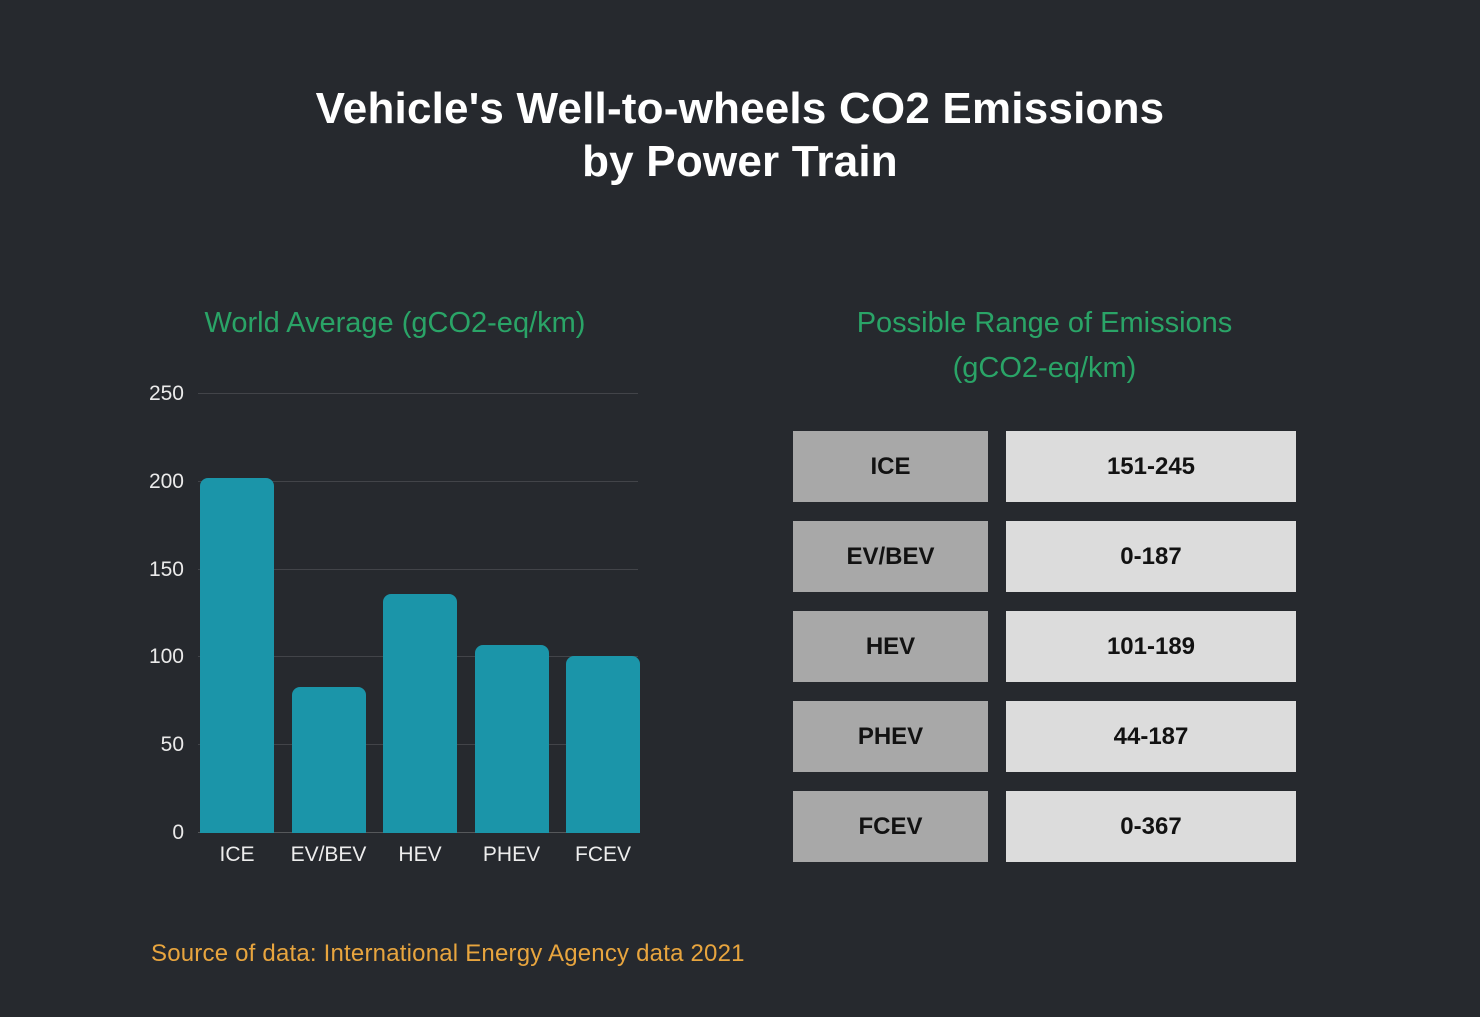 The image size is (1480, 1017). I want to click on range-value-cell: 151-245, so click(1151, 466).